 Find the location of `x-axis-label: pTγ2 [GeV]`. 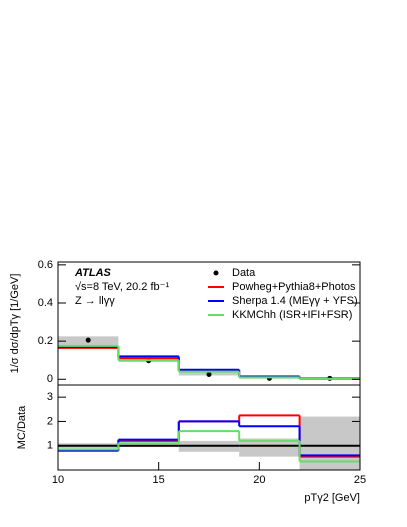

x-axis-label: pTγ2 [GeV] is located at coordinates (332, 498).